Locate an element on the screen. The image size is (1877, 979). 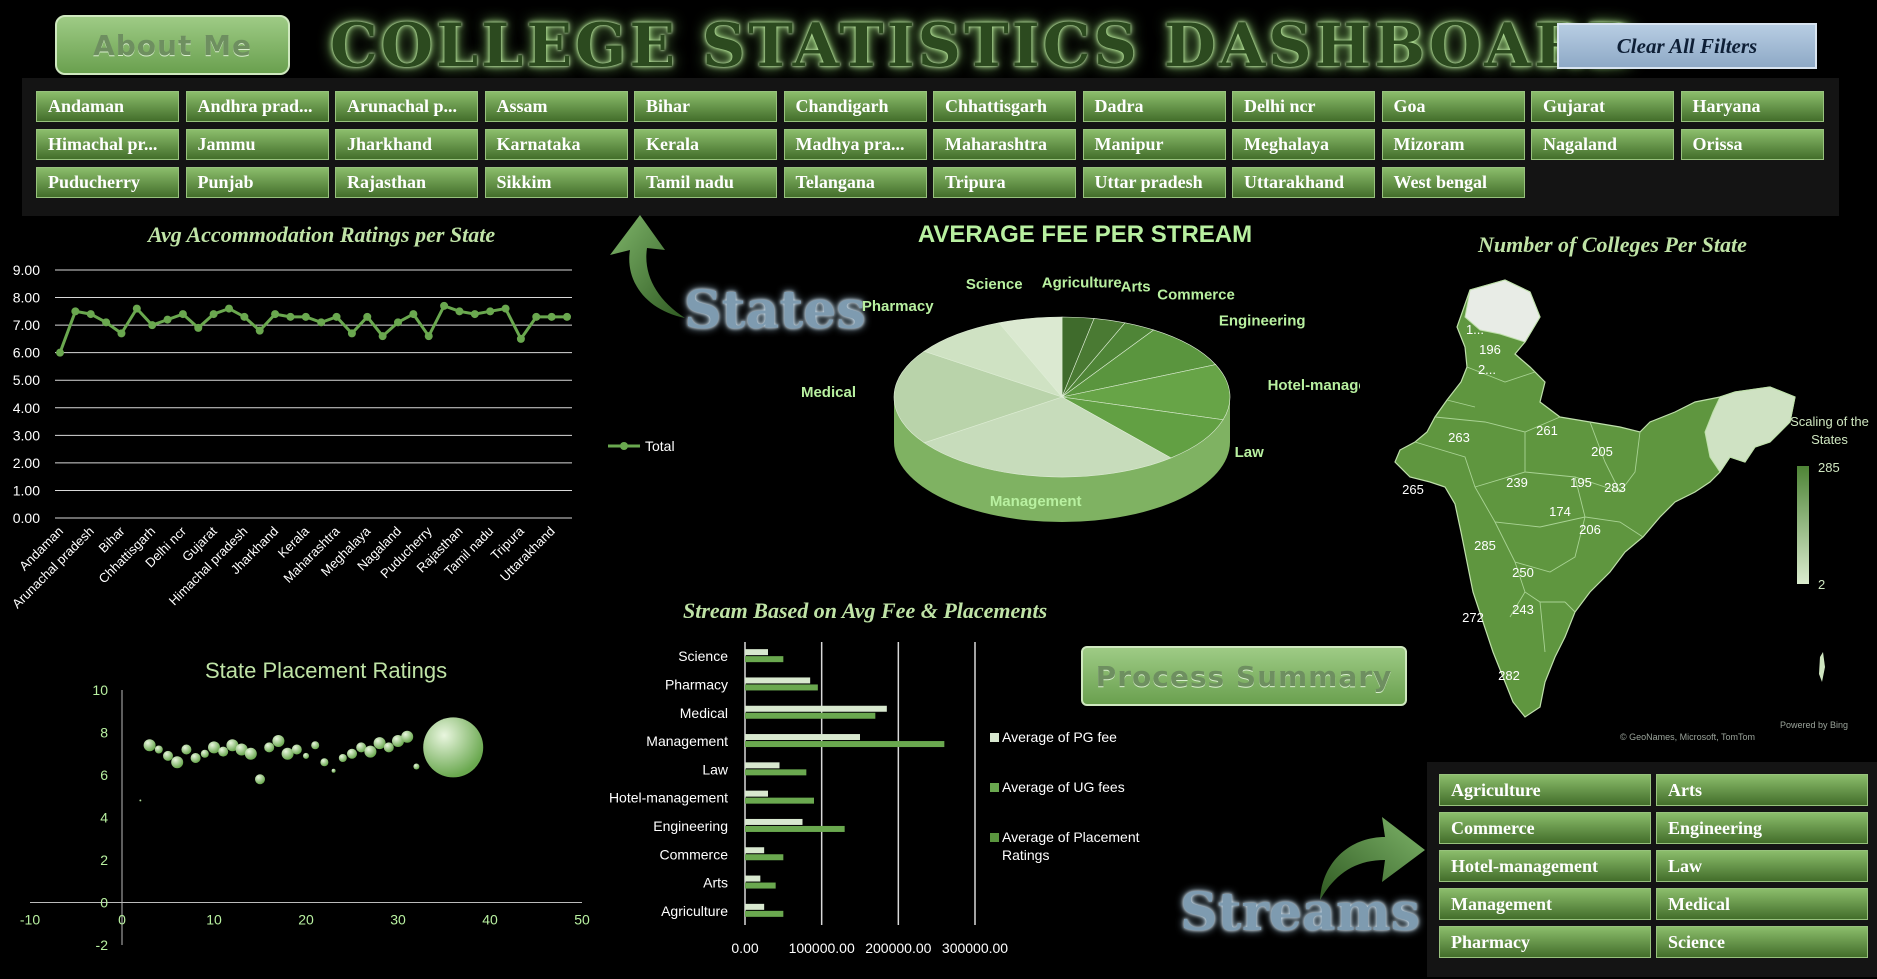
state-tile: Jammu is located at coordinates (257, 144).